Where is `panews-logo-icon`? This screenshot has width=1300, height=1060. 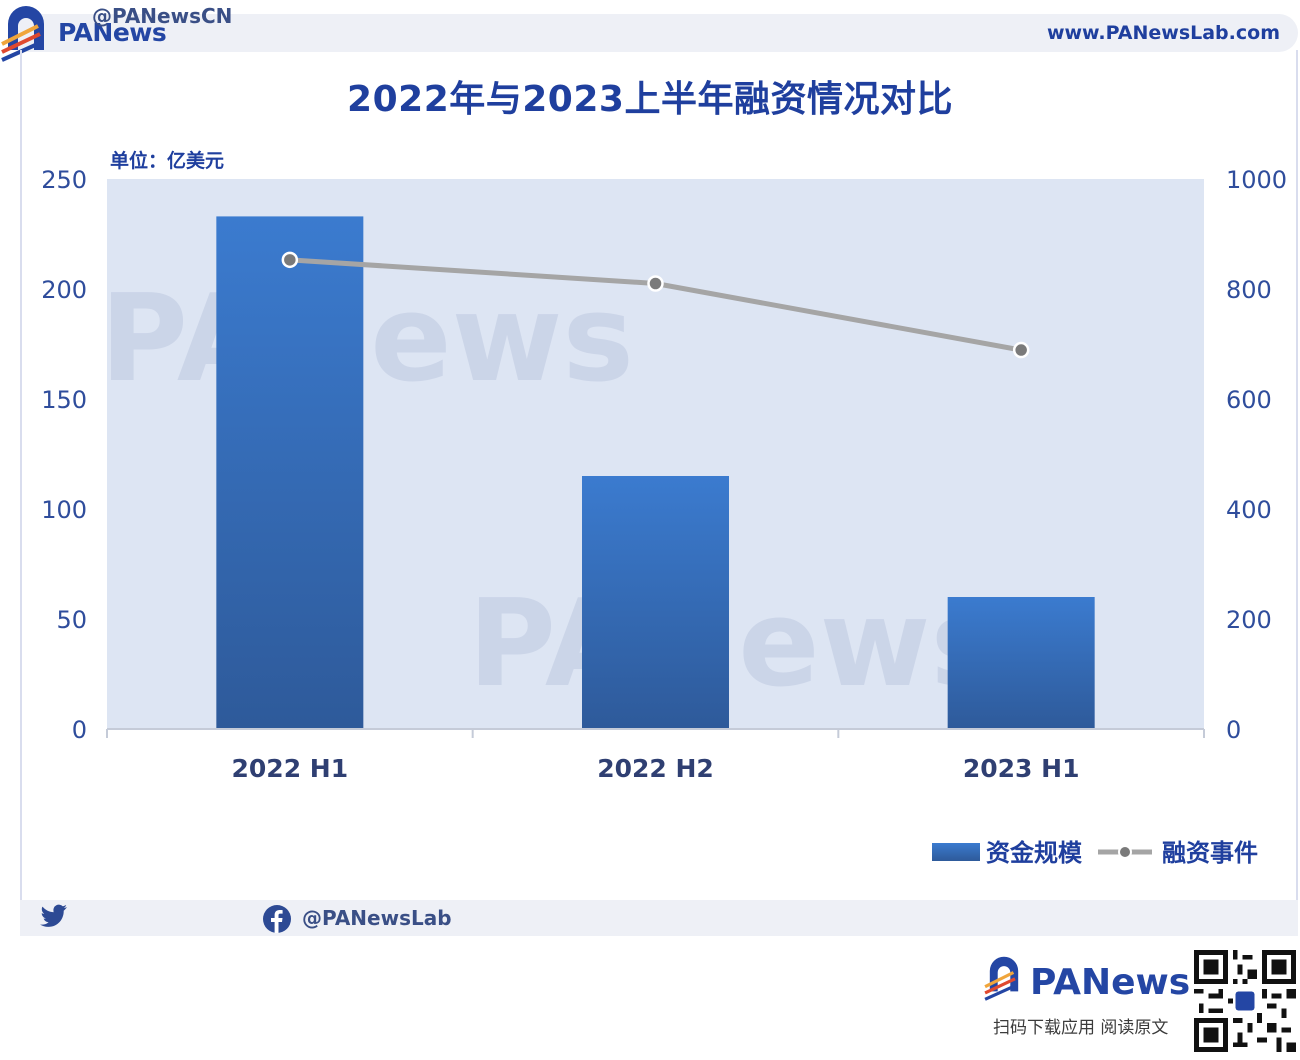 panews-logo-icon is located at coordinates (22, 34).